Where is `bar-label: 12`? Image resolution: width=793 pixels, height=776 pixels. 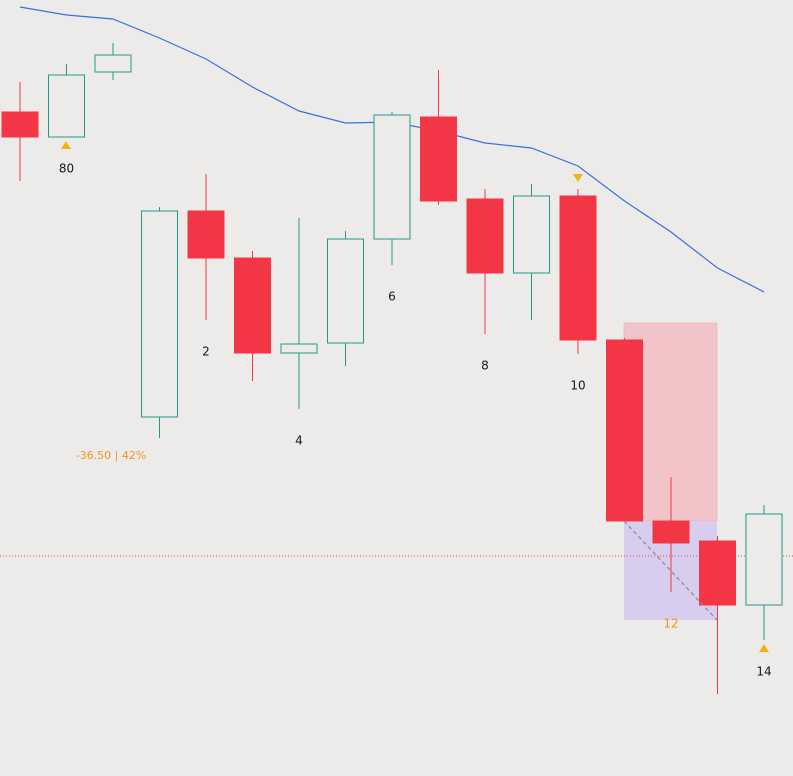 bar-label: 12 is located at coordinates (670, 624).